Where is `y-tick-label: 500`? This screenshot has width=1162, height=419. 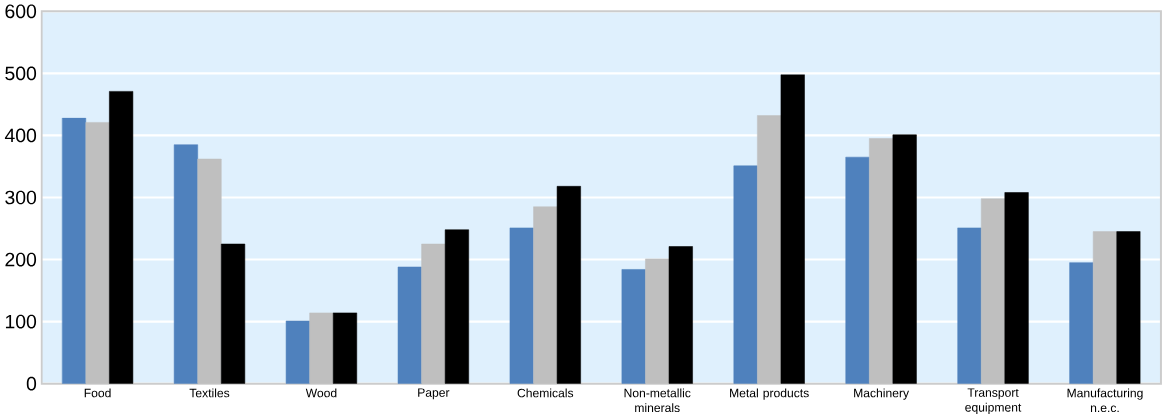
y-tick-label: 500 is located at coordinates (21, 73).